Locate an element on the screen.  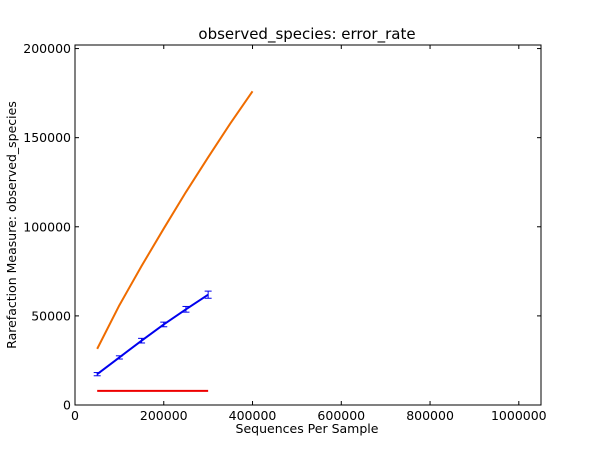
x-tick-label: 400000 is located at coordinates (253, 415).